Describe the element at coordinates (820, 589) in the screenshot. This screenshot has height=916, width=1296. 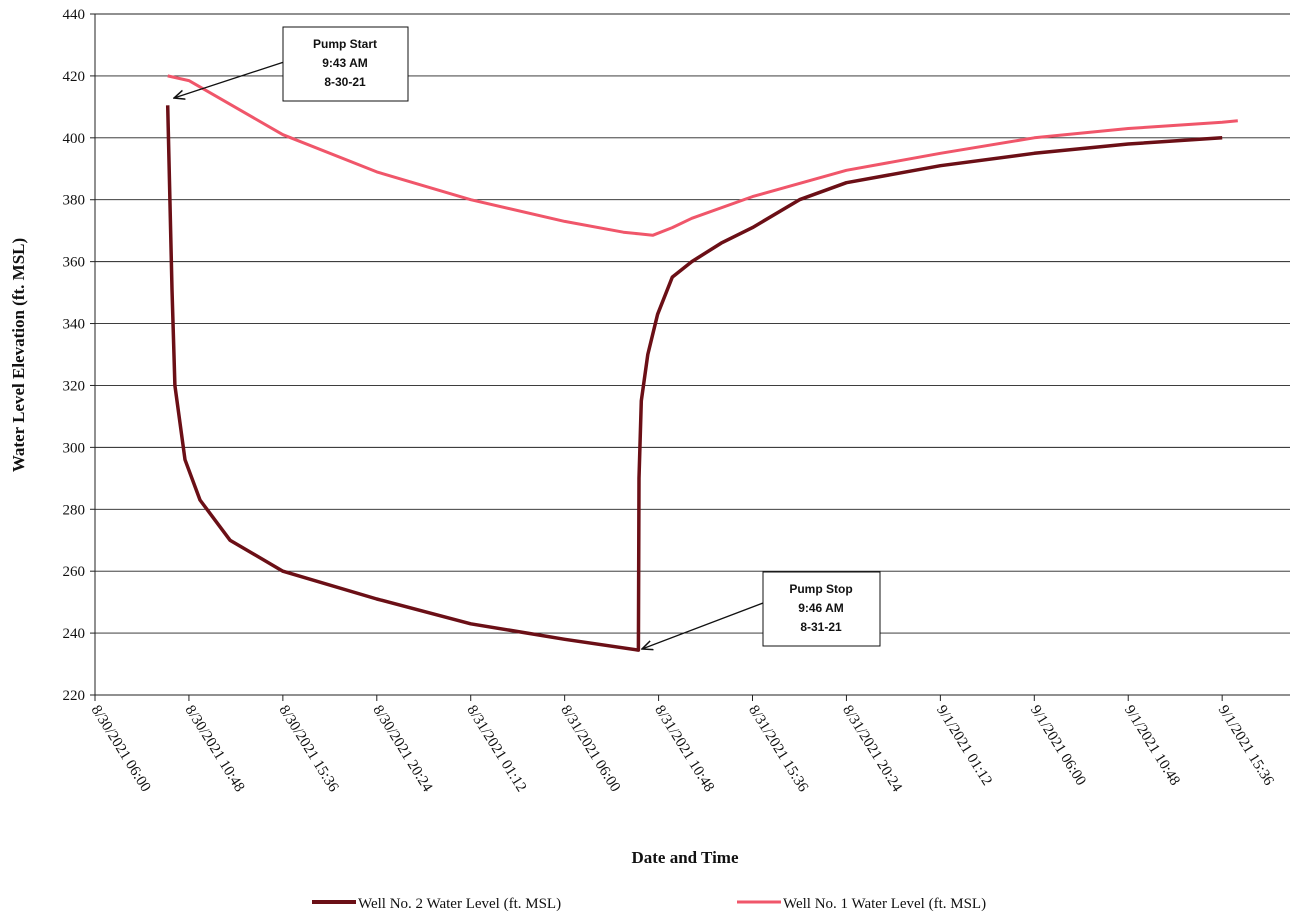
I see `annotation-text: Pump Stop` at that location.